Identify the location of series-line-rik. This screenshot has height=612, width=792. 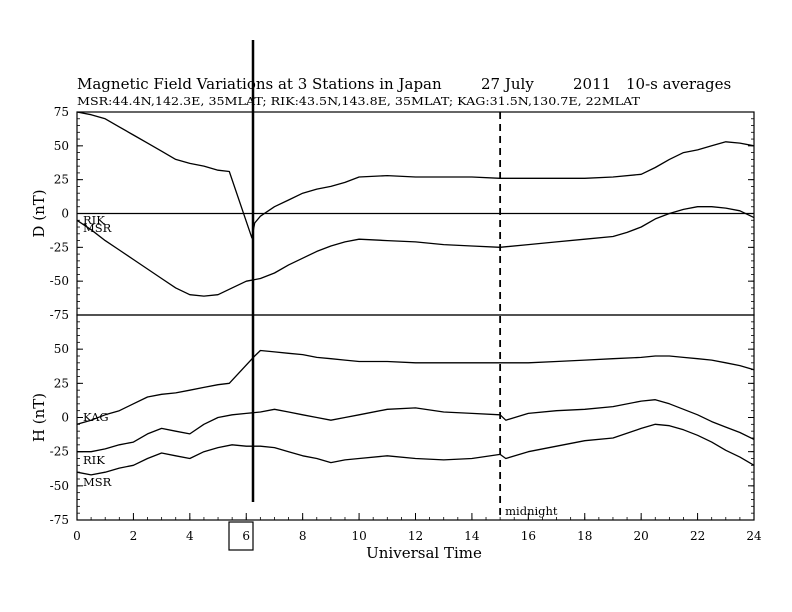
(416, 426).